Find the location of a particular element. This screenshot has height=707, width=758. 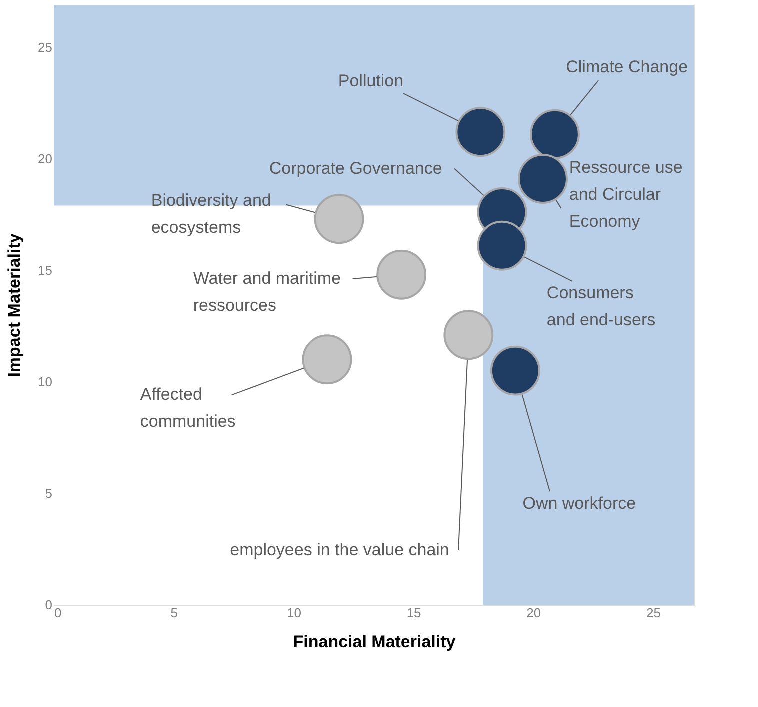

y-tick-label: 25 is located at coordinates (45, 47).